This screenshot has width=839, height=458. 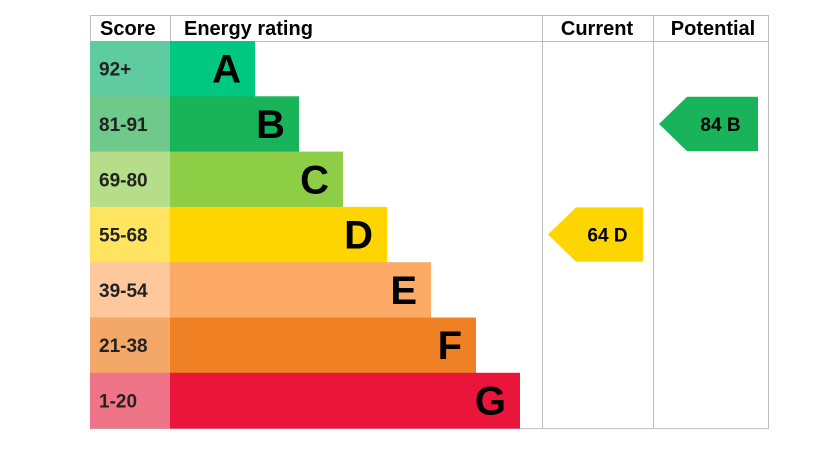 What do you see at coordinates (720, 125) in the screenshot?
I see `potential-rating-label: 84 B` at bounding box center [720, 125].